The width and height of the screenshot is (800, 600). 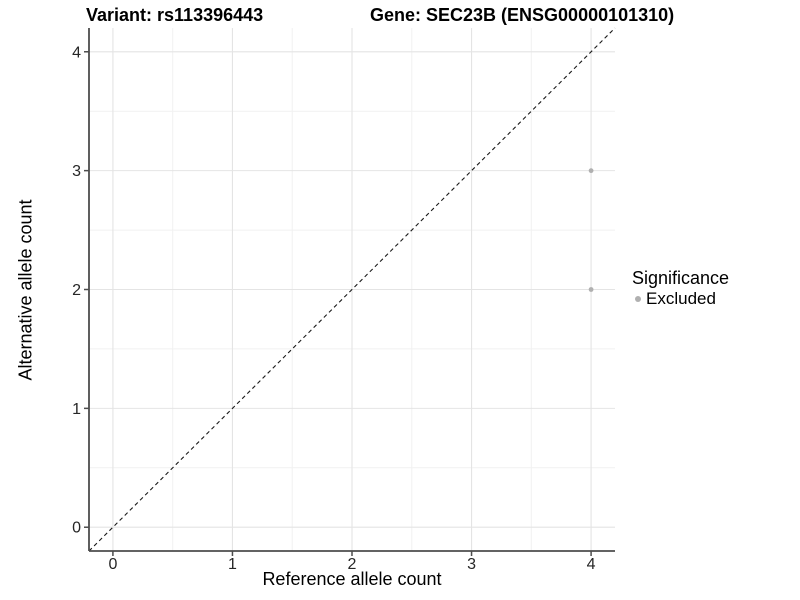 I want to click on variant-title: Variant: rs113396443, so click(x=175, y=15).